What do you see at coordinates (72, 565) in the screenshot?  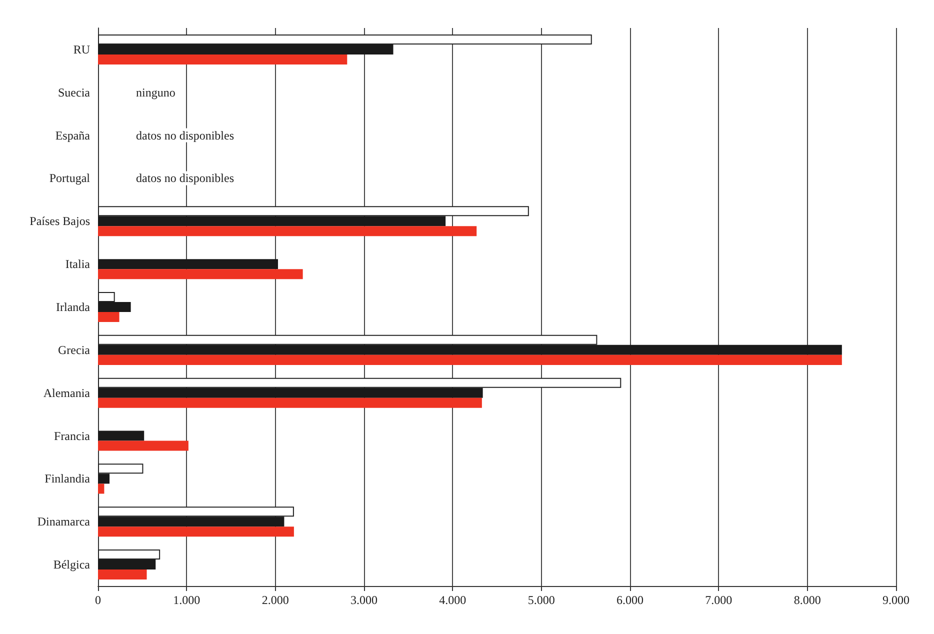 I see `y-tick-label: Bélgica` at bounding box center [72, 565].